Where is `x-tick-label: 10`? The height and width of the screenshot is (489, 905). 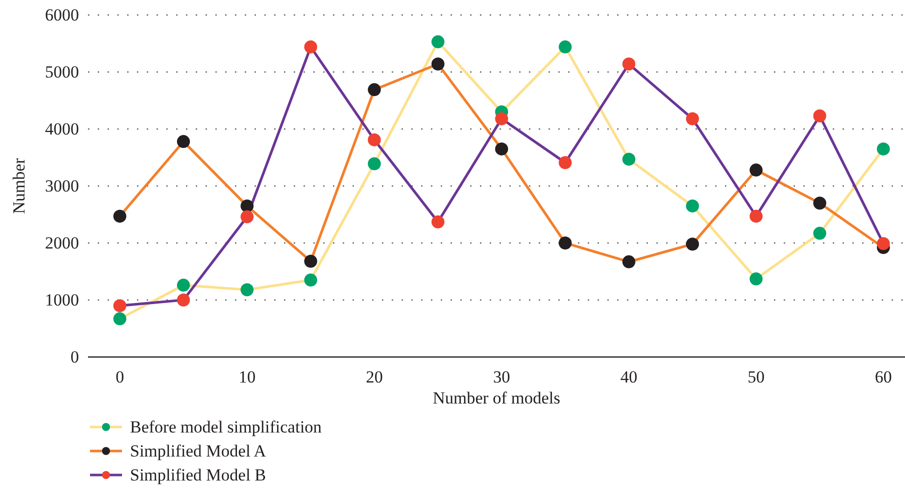 x-tick-label: 10 is located at coordinates (247, 377).